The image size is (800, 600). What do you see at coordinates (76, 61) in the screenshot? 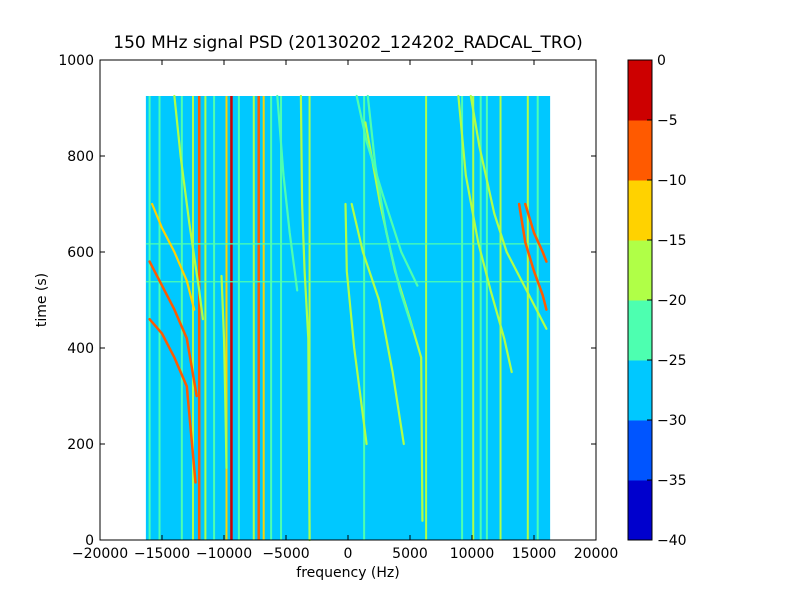
I see `y-tick-label: 1000` at bounding box center [76, 61].